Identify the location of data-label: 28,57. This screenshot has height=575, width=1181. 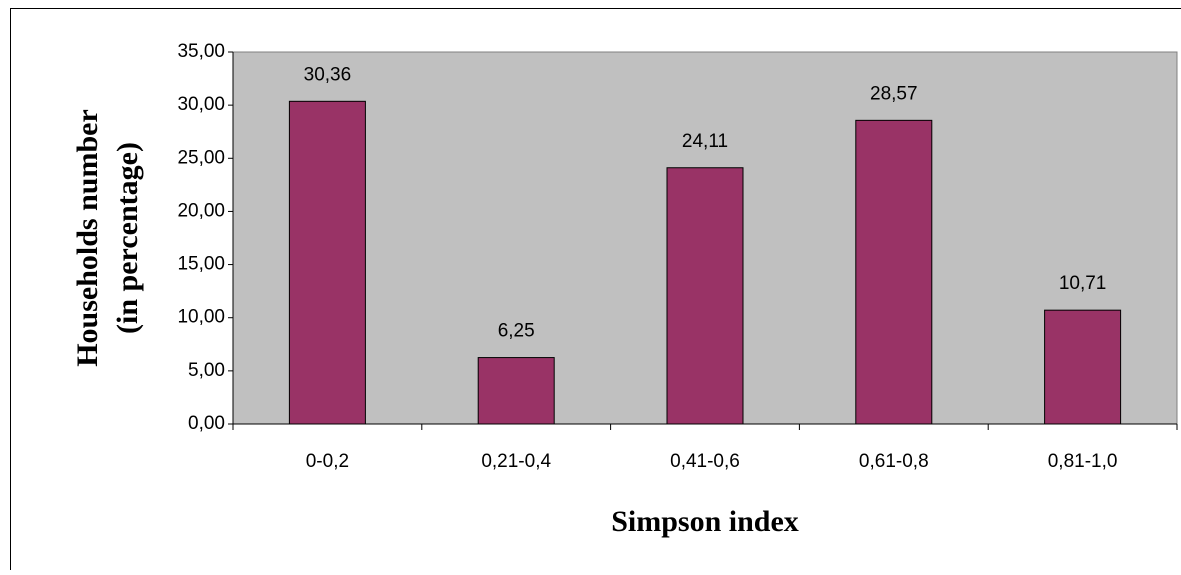
(894, 93).